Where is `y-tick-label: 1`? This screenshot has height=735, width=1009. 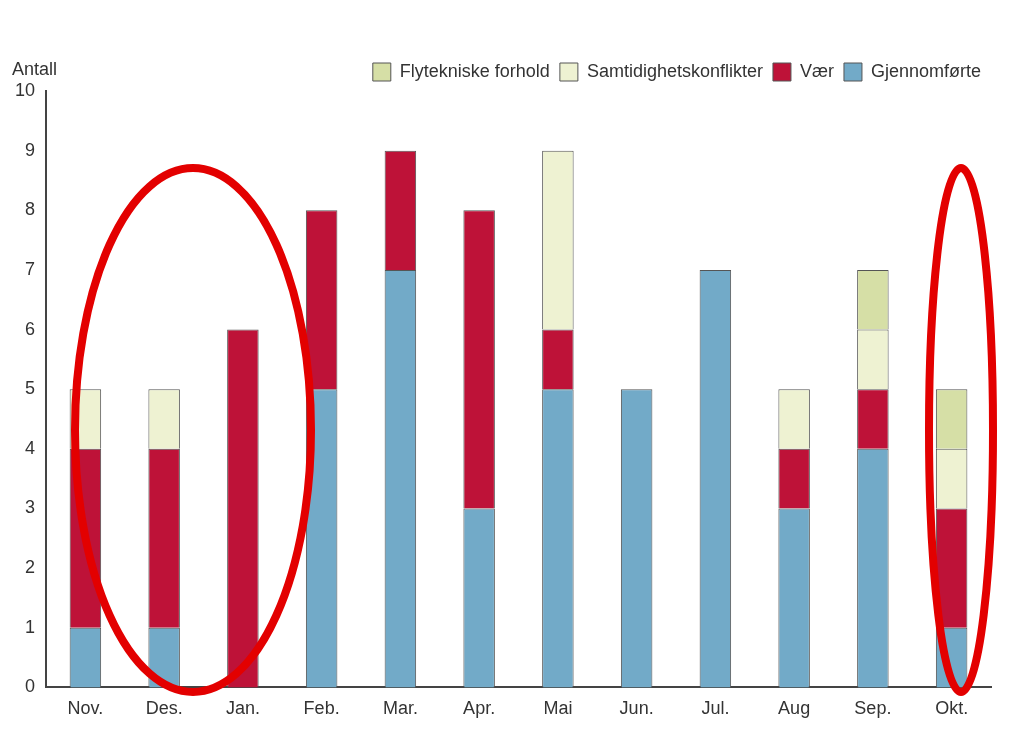
y-tick-label: 1 is located at coordinates (30, 626).